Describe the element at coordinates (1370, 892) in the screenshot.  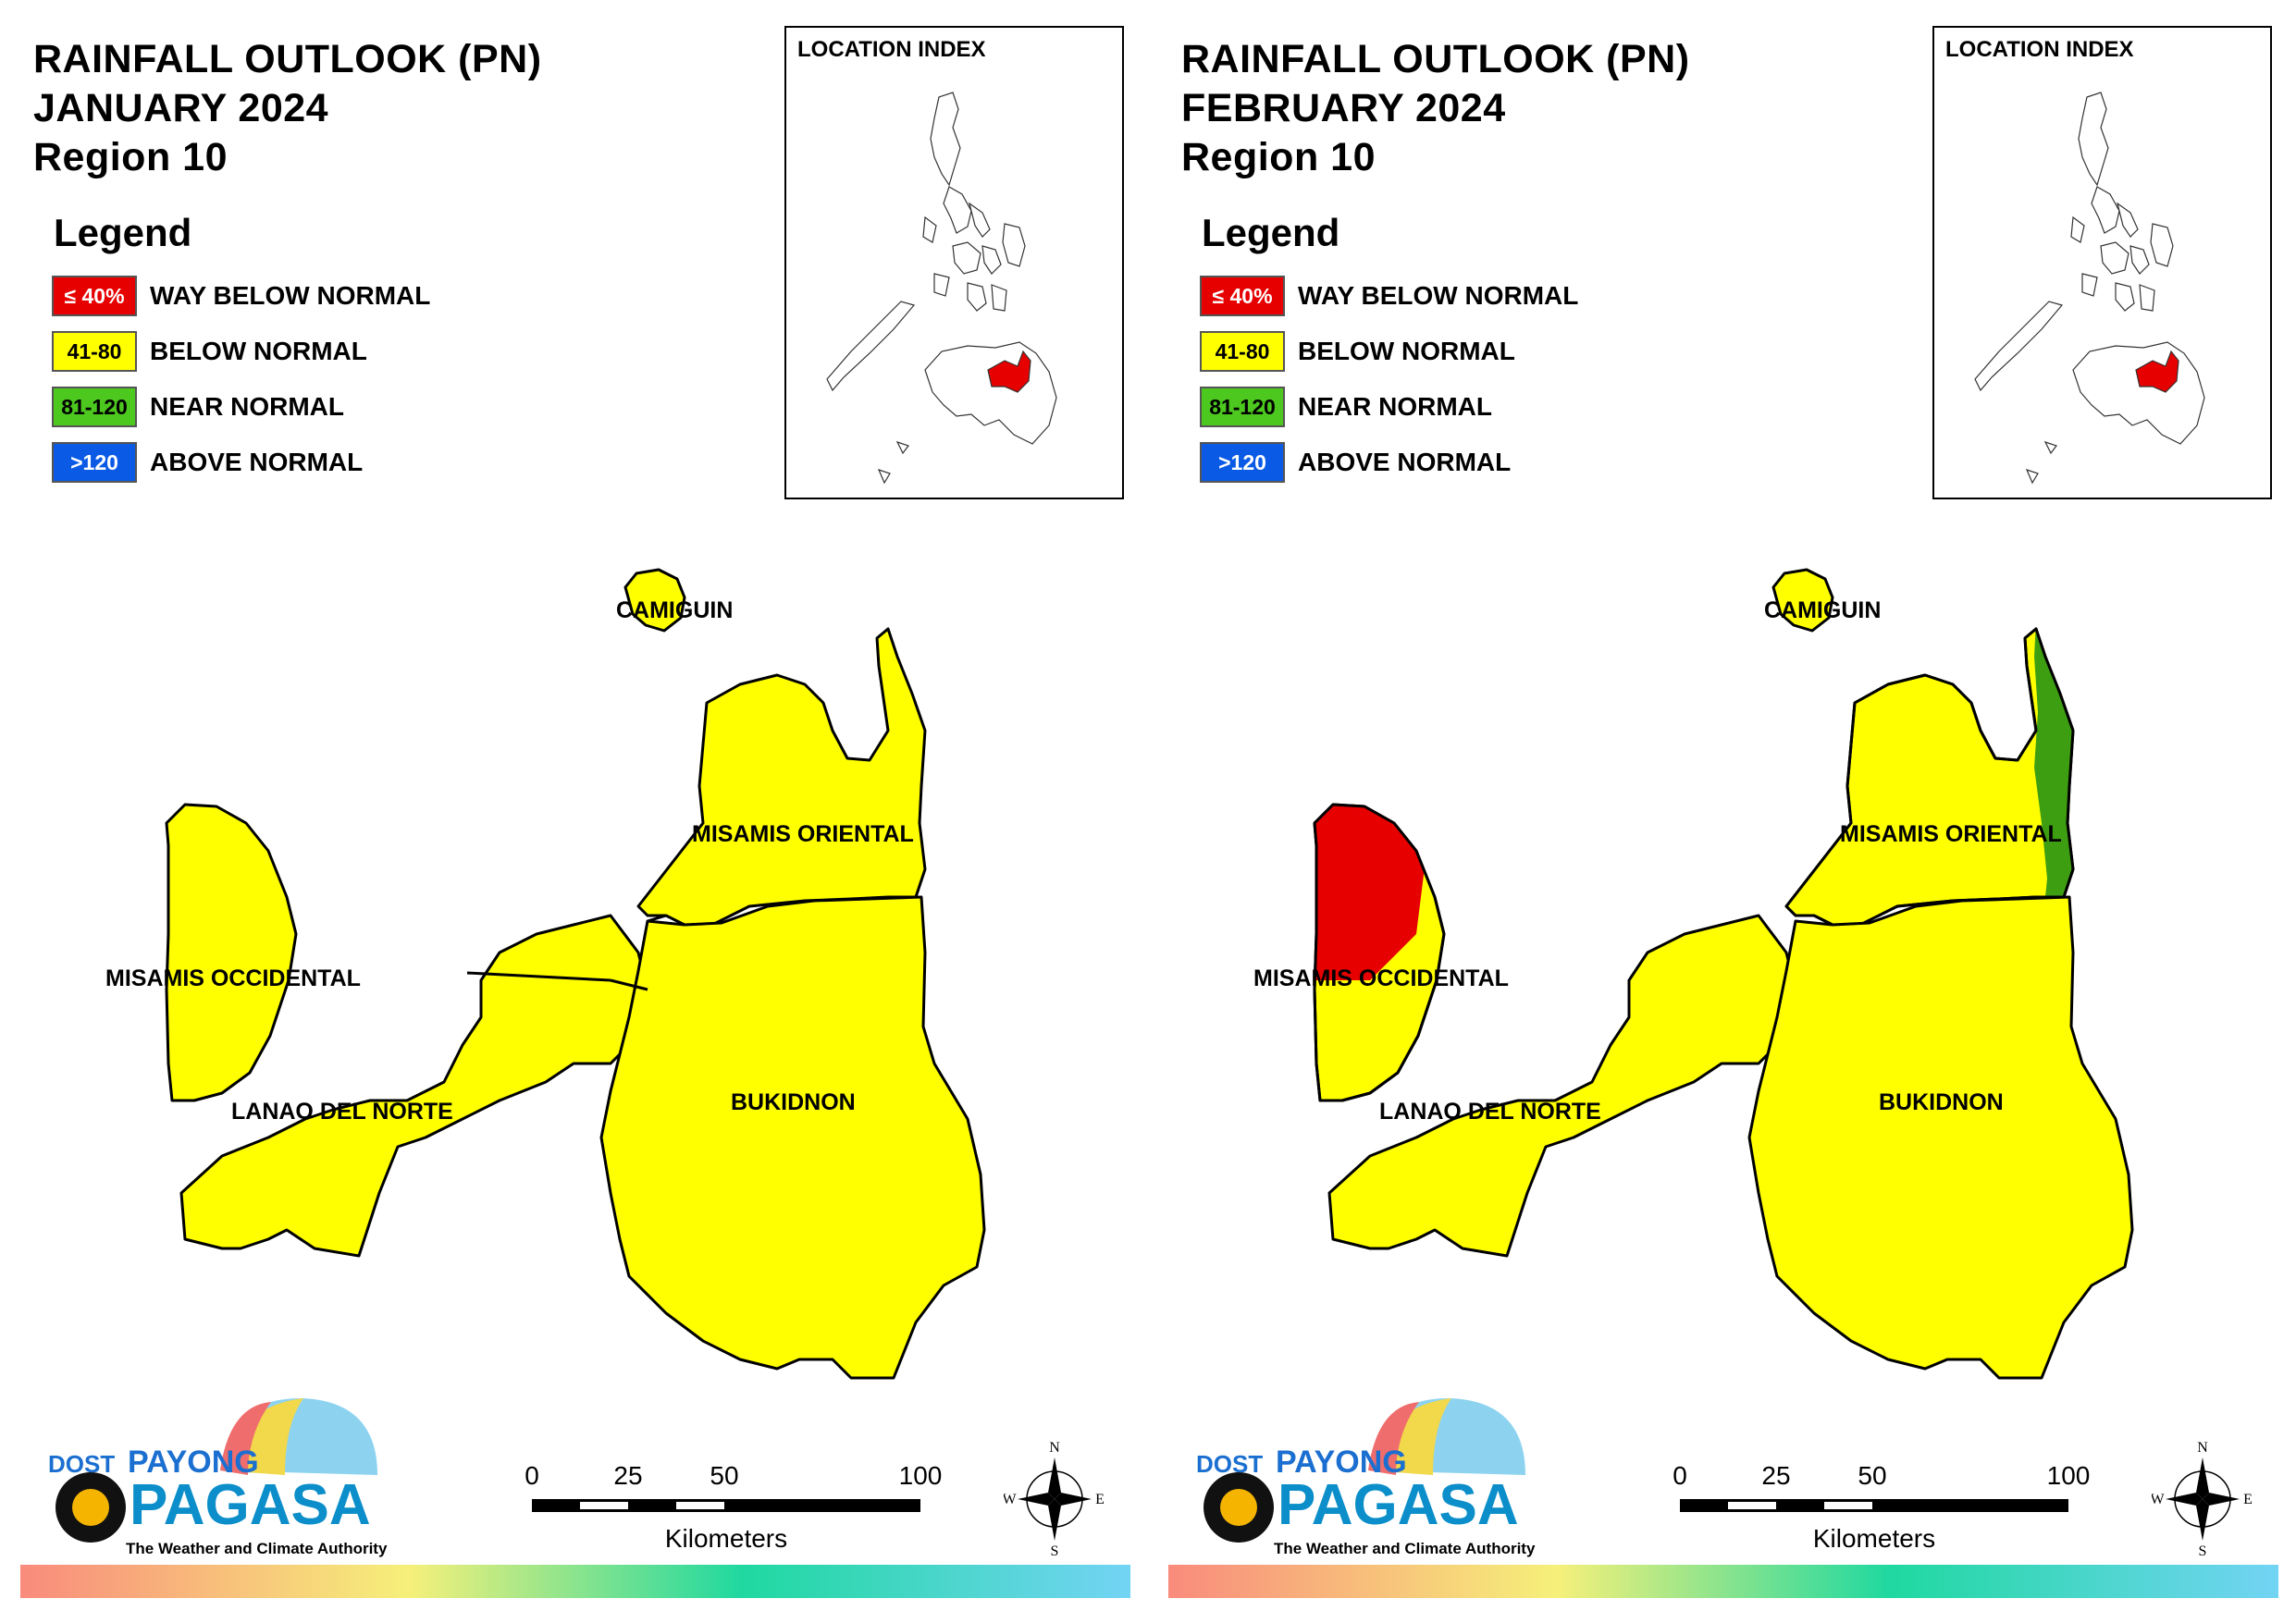
I see `way-below-normal-zone` at that location.